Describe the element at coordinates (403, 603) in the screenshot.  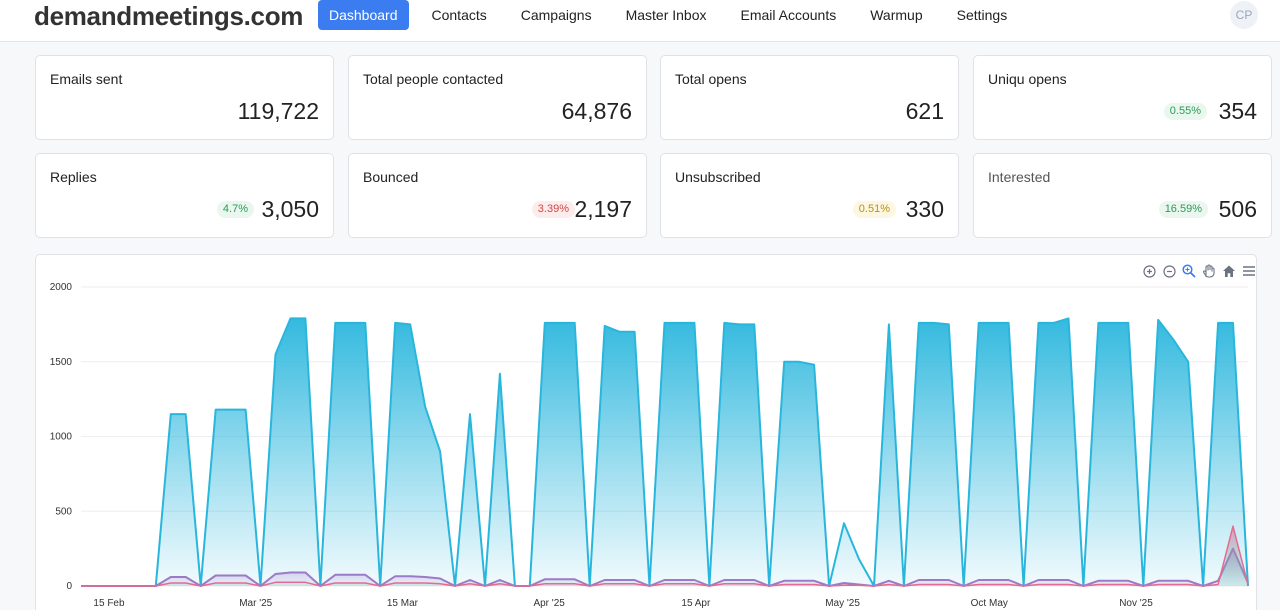
I see `x-tick-label: 15 Mar` at that location.